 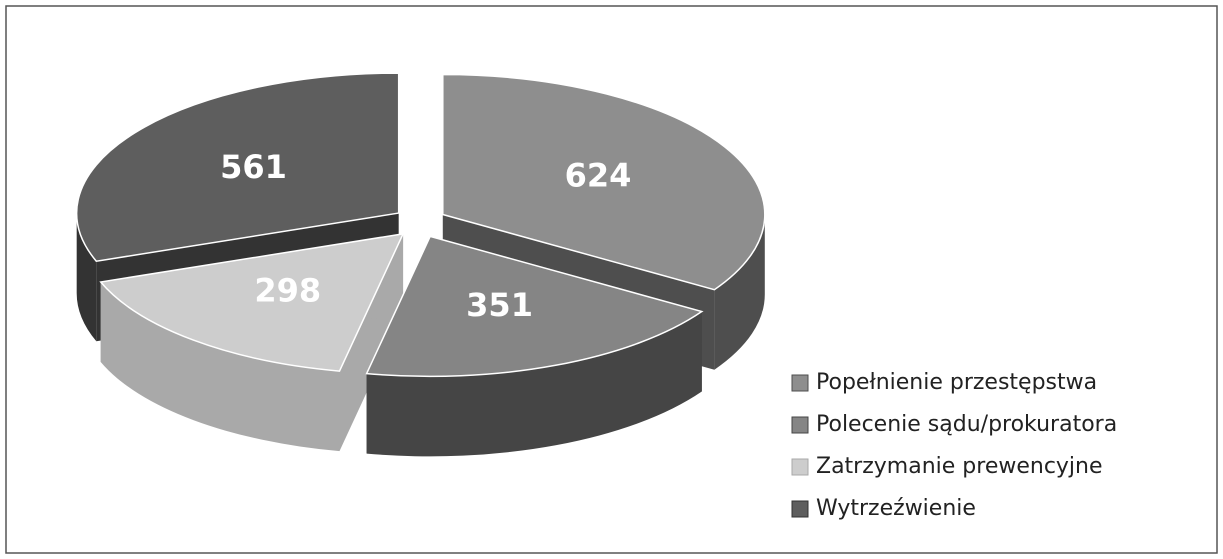 What do you see at coordinates (253, 167) in the screenshot?
I see `data-label: 561` at bounding box center [253, 167].